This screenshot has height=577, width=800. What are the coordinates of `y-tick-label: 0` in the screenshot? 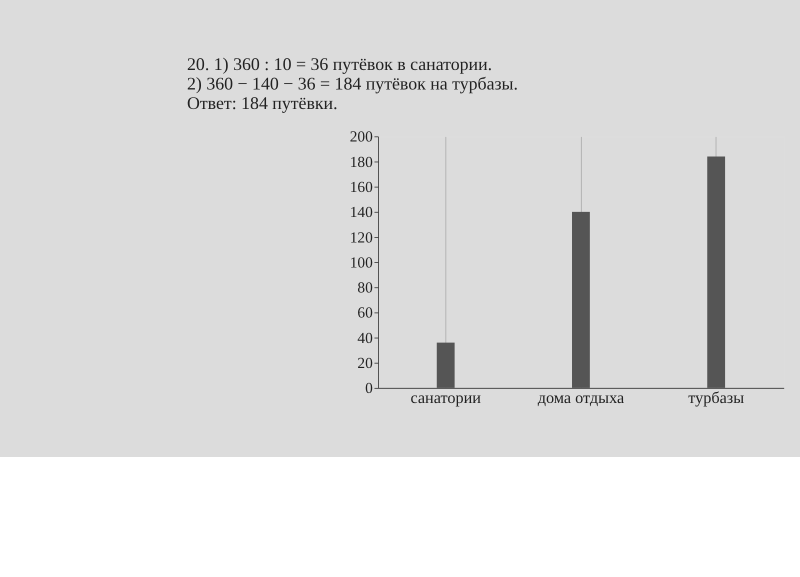 It's located at (369, 389).